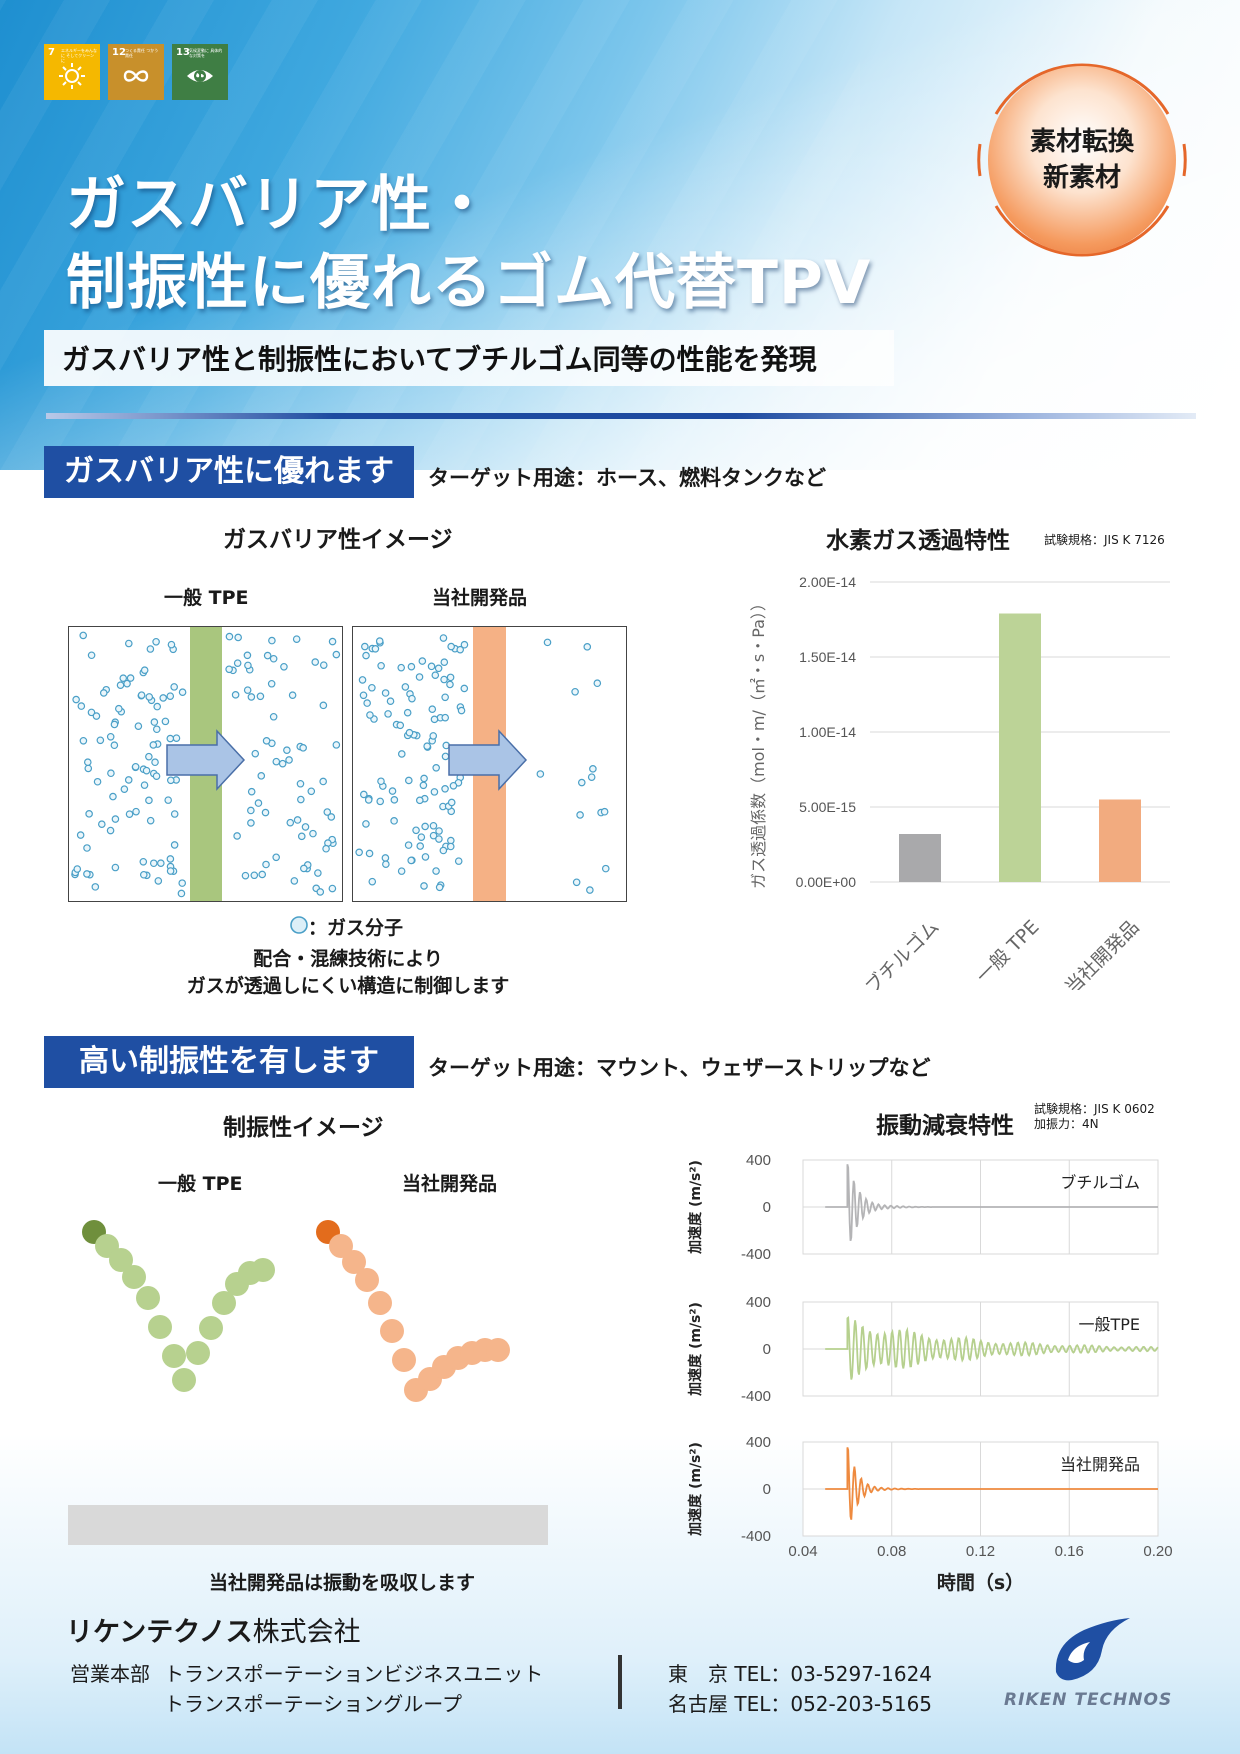 This screenshot has width=1240, height=1754. What do you see at coordinates (1088, 1700) in the screenshot?
I see `riken-logo-text: RIKEN TECHNOS` at bounding box center [1088, 1700].